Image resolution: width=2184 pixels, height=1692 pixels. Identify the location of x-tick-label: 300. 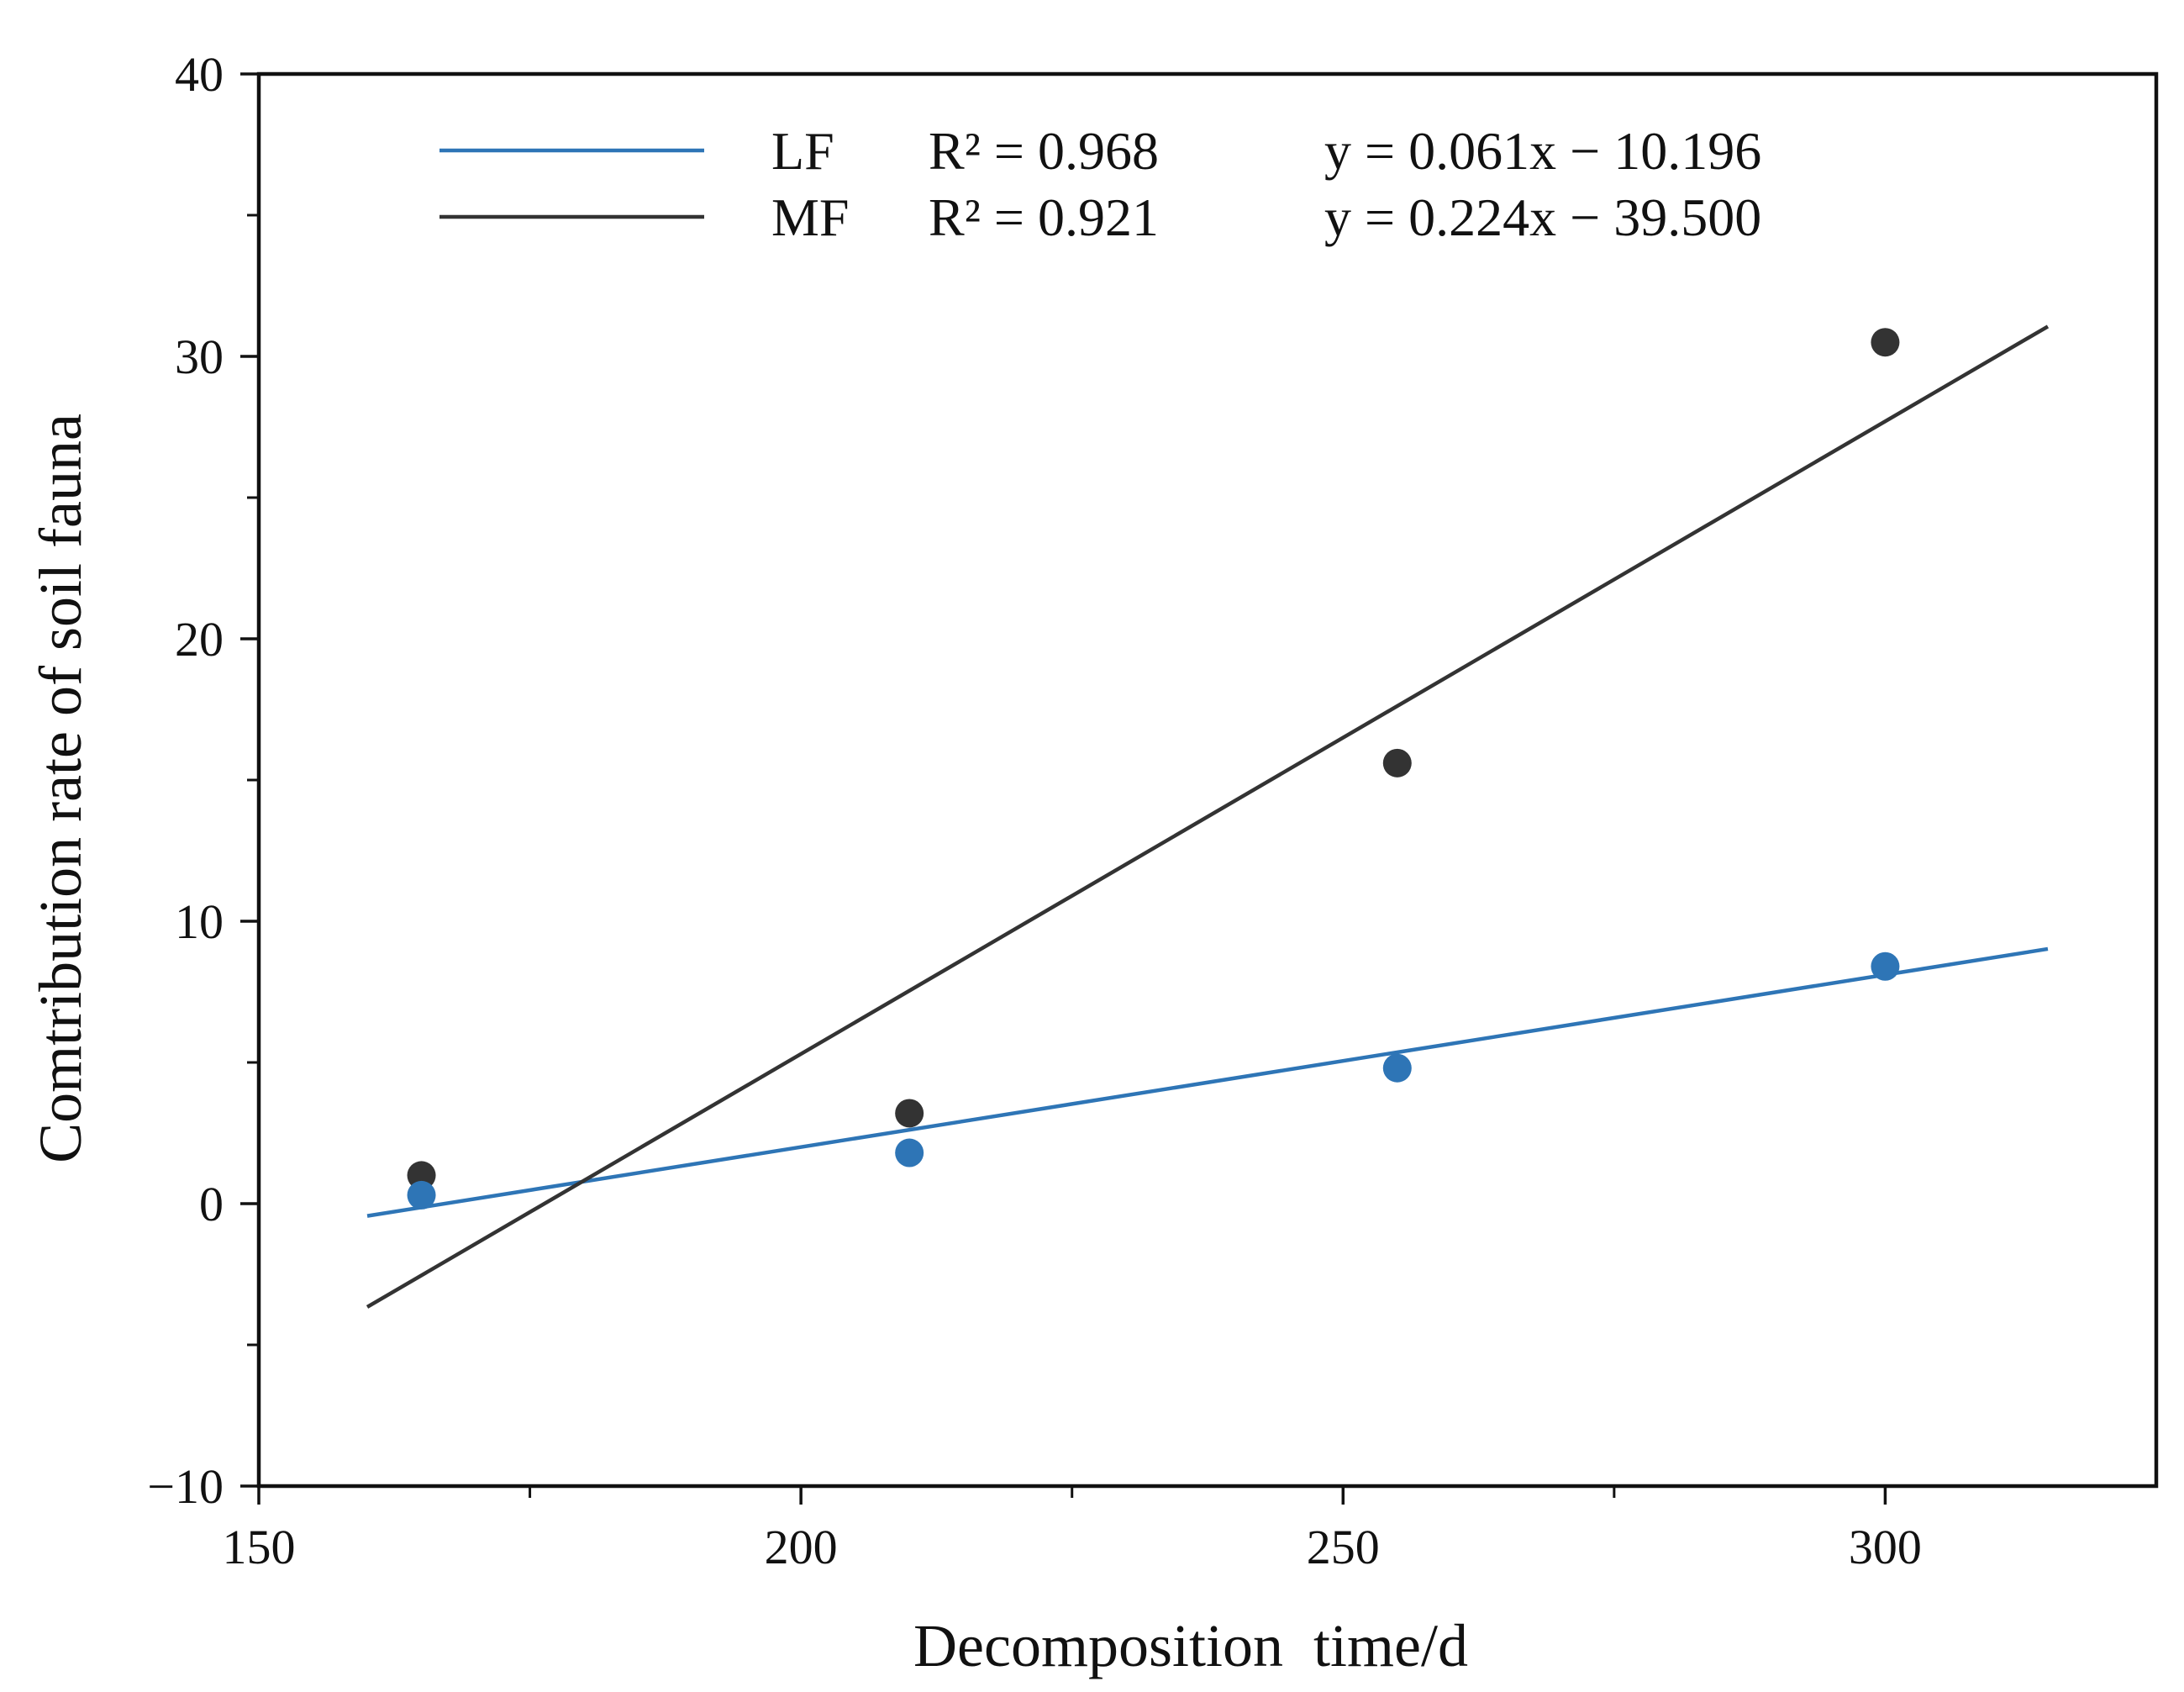
(1885, 1547).